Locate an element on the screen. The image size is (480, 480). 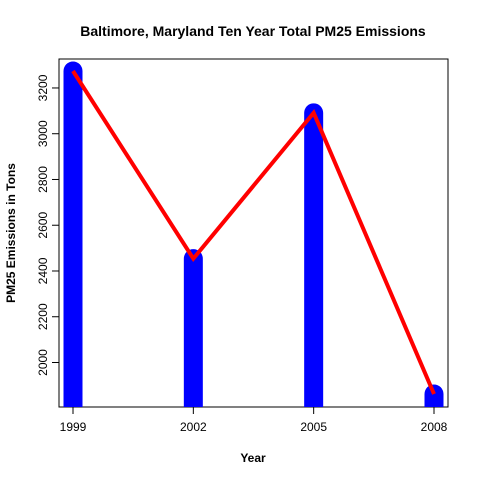
y-tick-label-3000: 3000 is located at coordinates (43, 133).